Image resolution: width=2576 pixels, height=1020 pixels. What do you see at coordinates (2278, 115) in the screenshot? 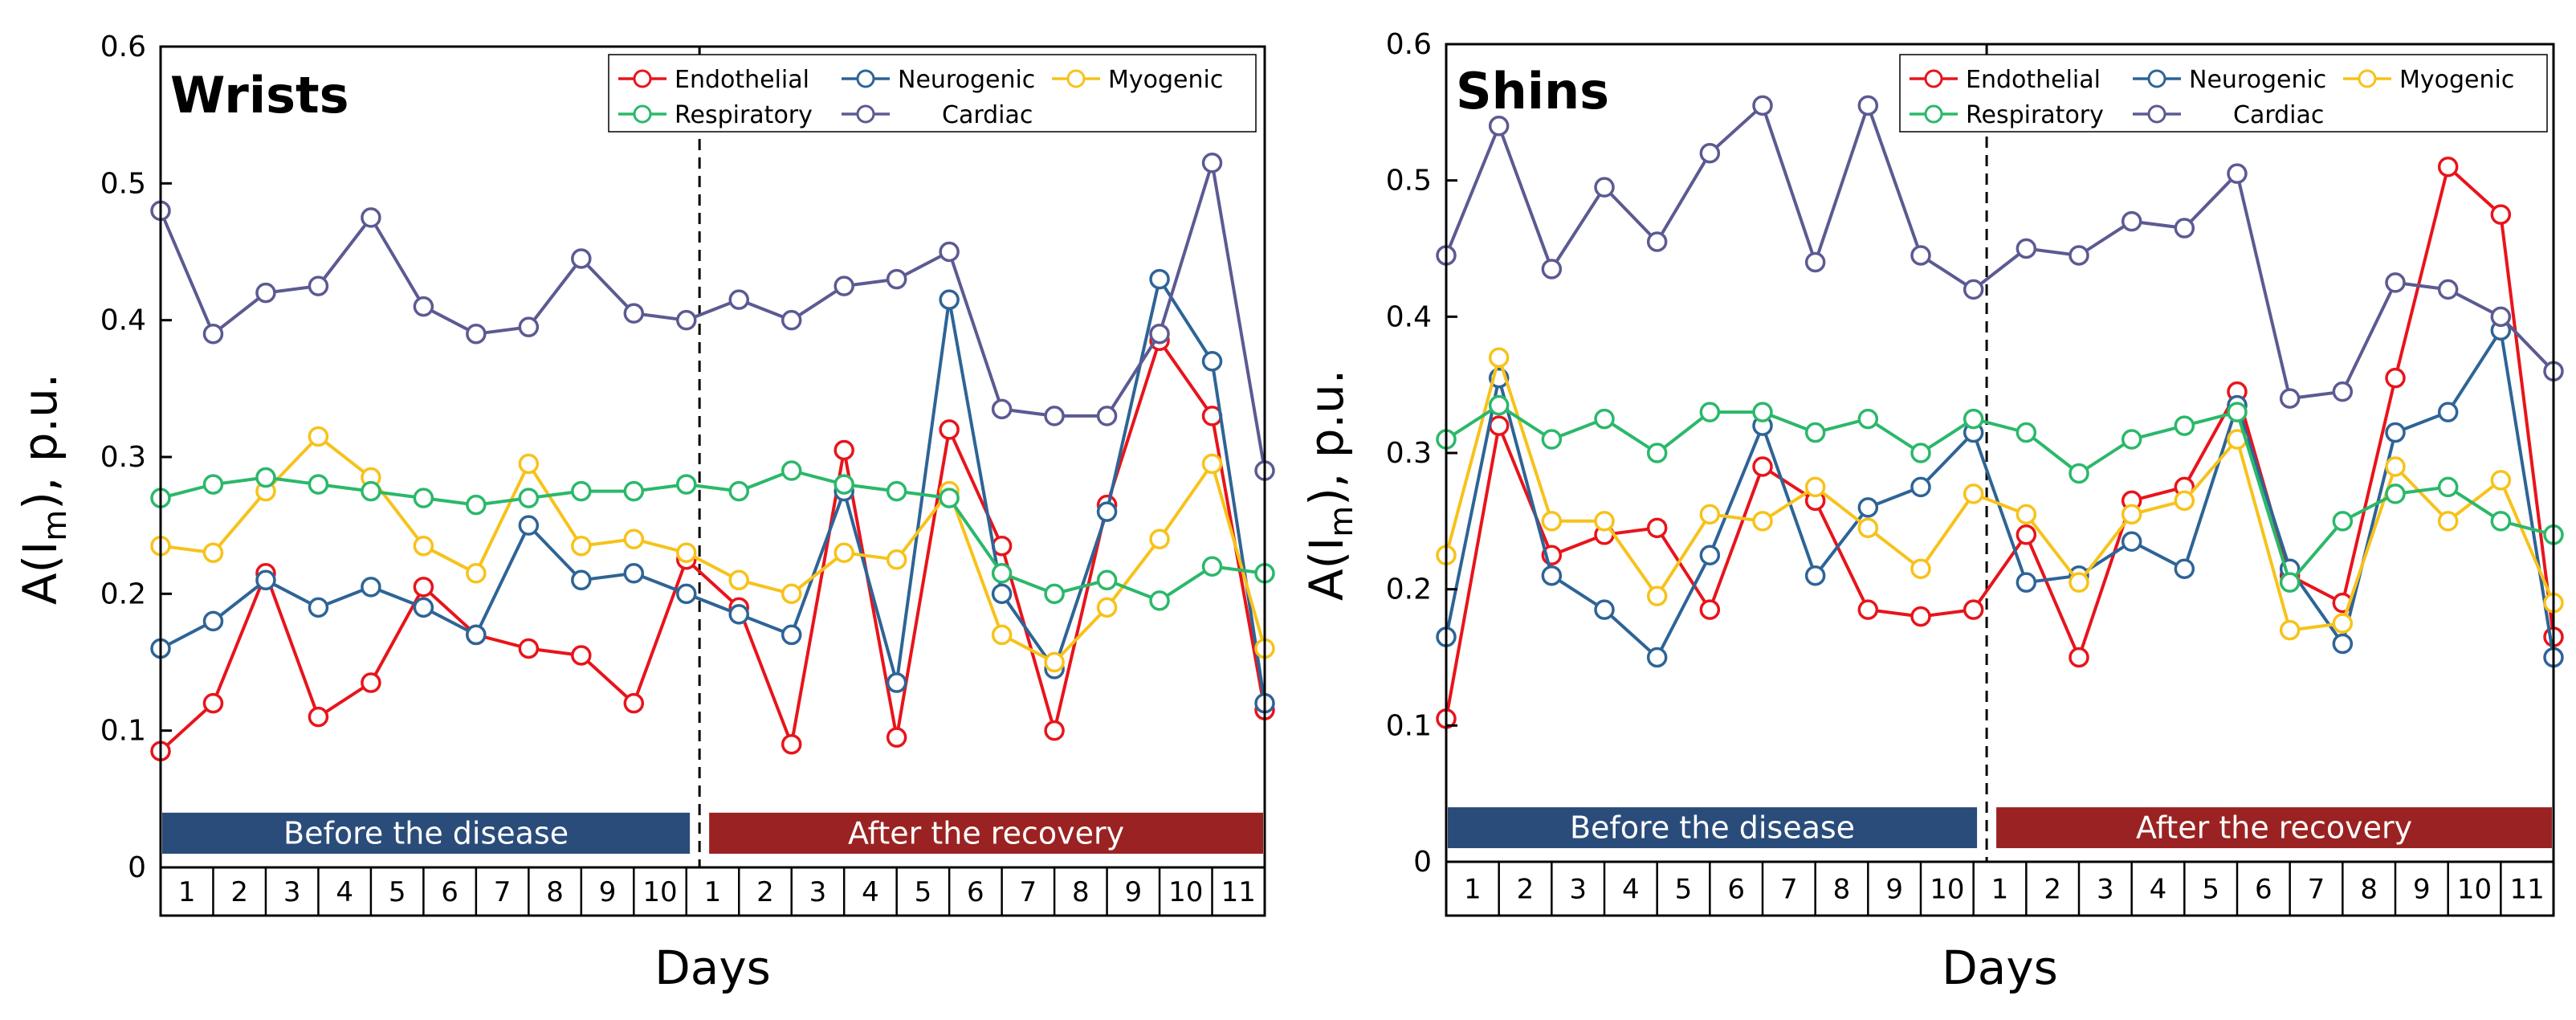
I see `legend-cardiac: Cardiac` at bounding box center [2278, 115].